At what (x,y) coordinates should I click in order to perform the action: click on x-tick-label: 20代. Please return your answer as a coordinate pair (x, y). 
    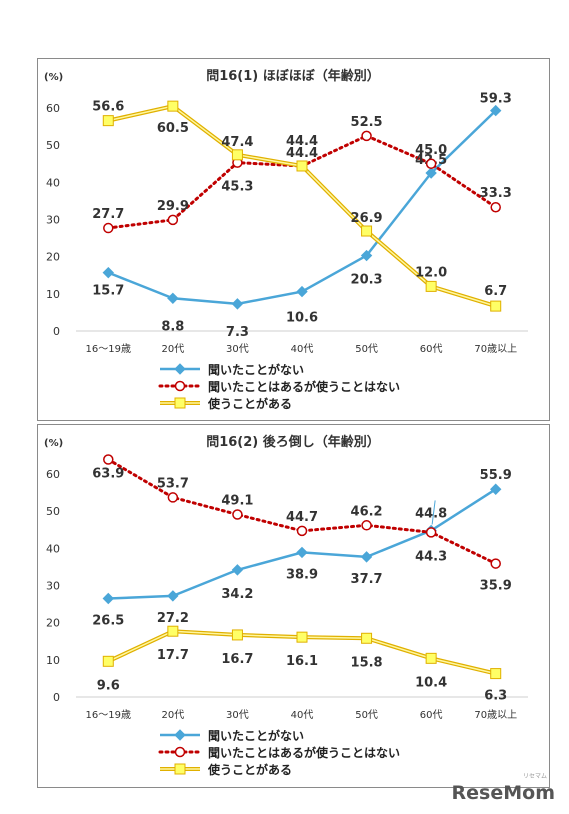
    Looking at the image, I should click on (172, 349).